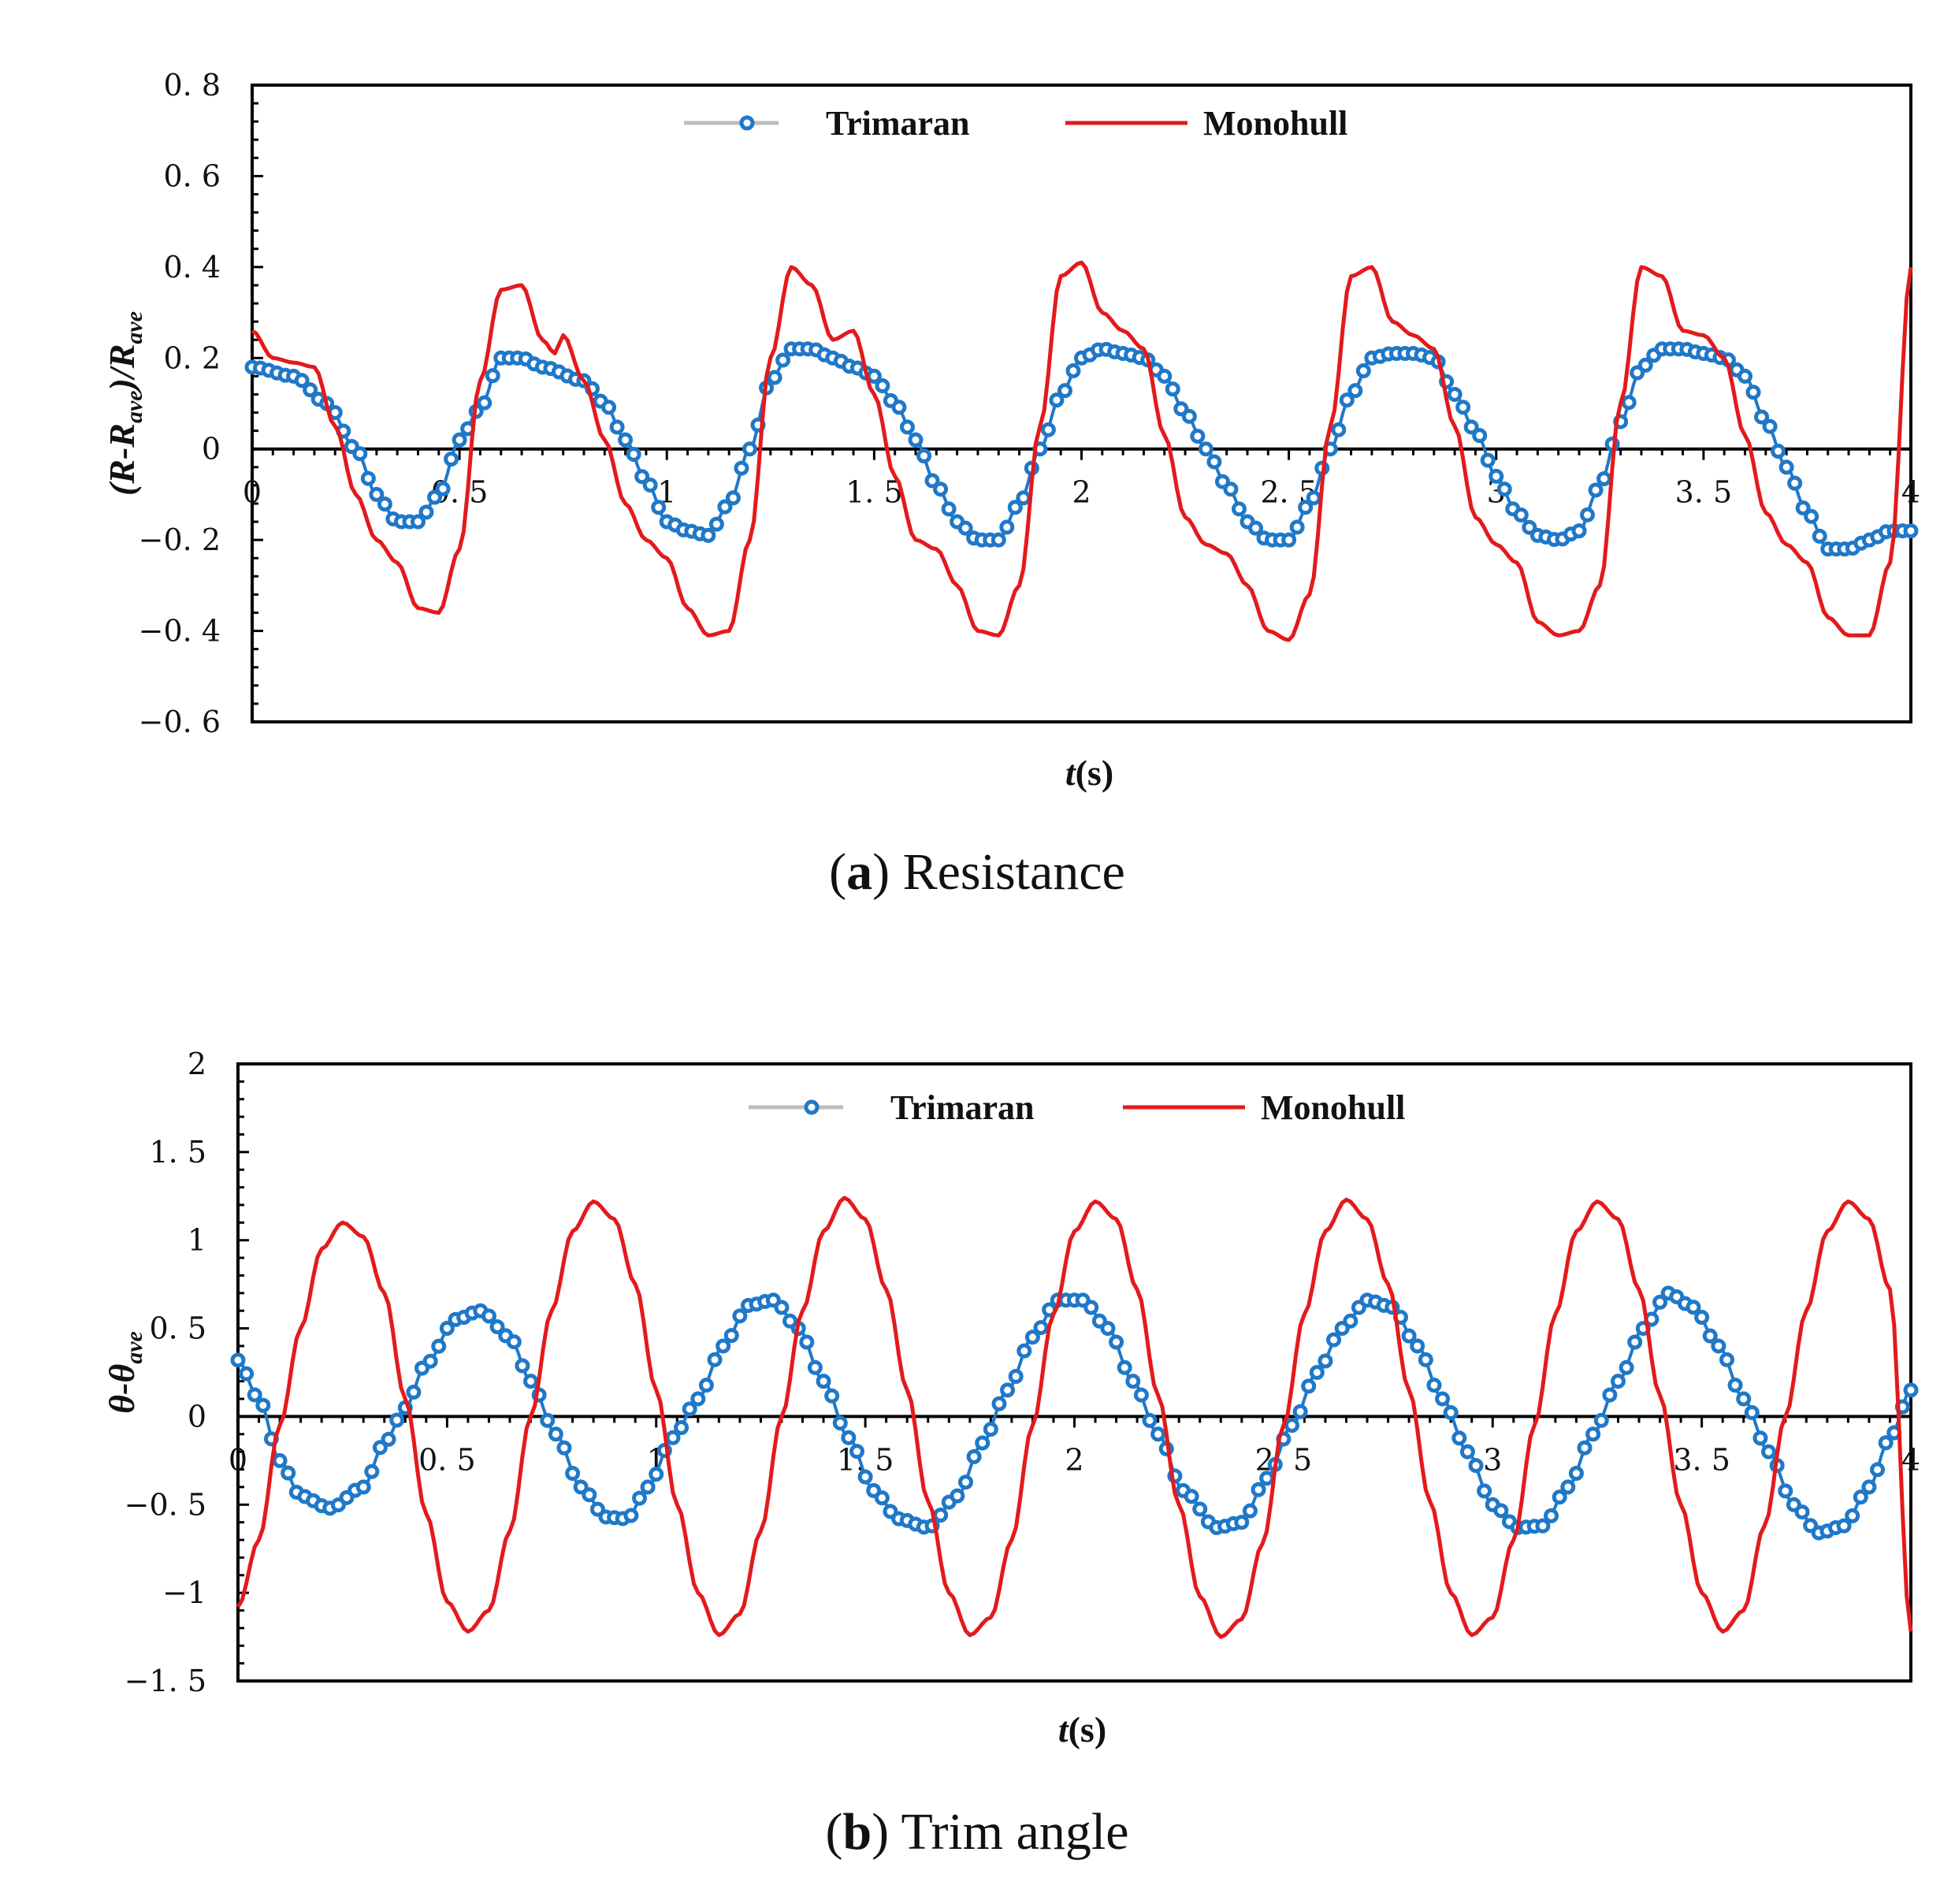  Describe the element at coordinates (1077, 1107) in the screenshot. I see `legend: Trimaran Monohull` at that location.